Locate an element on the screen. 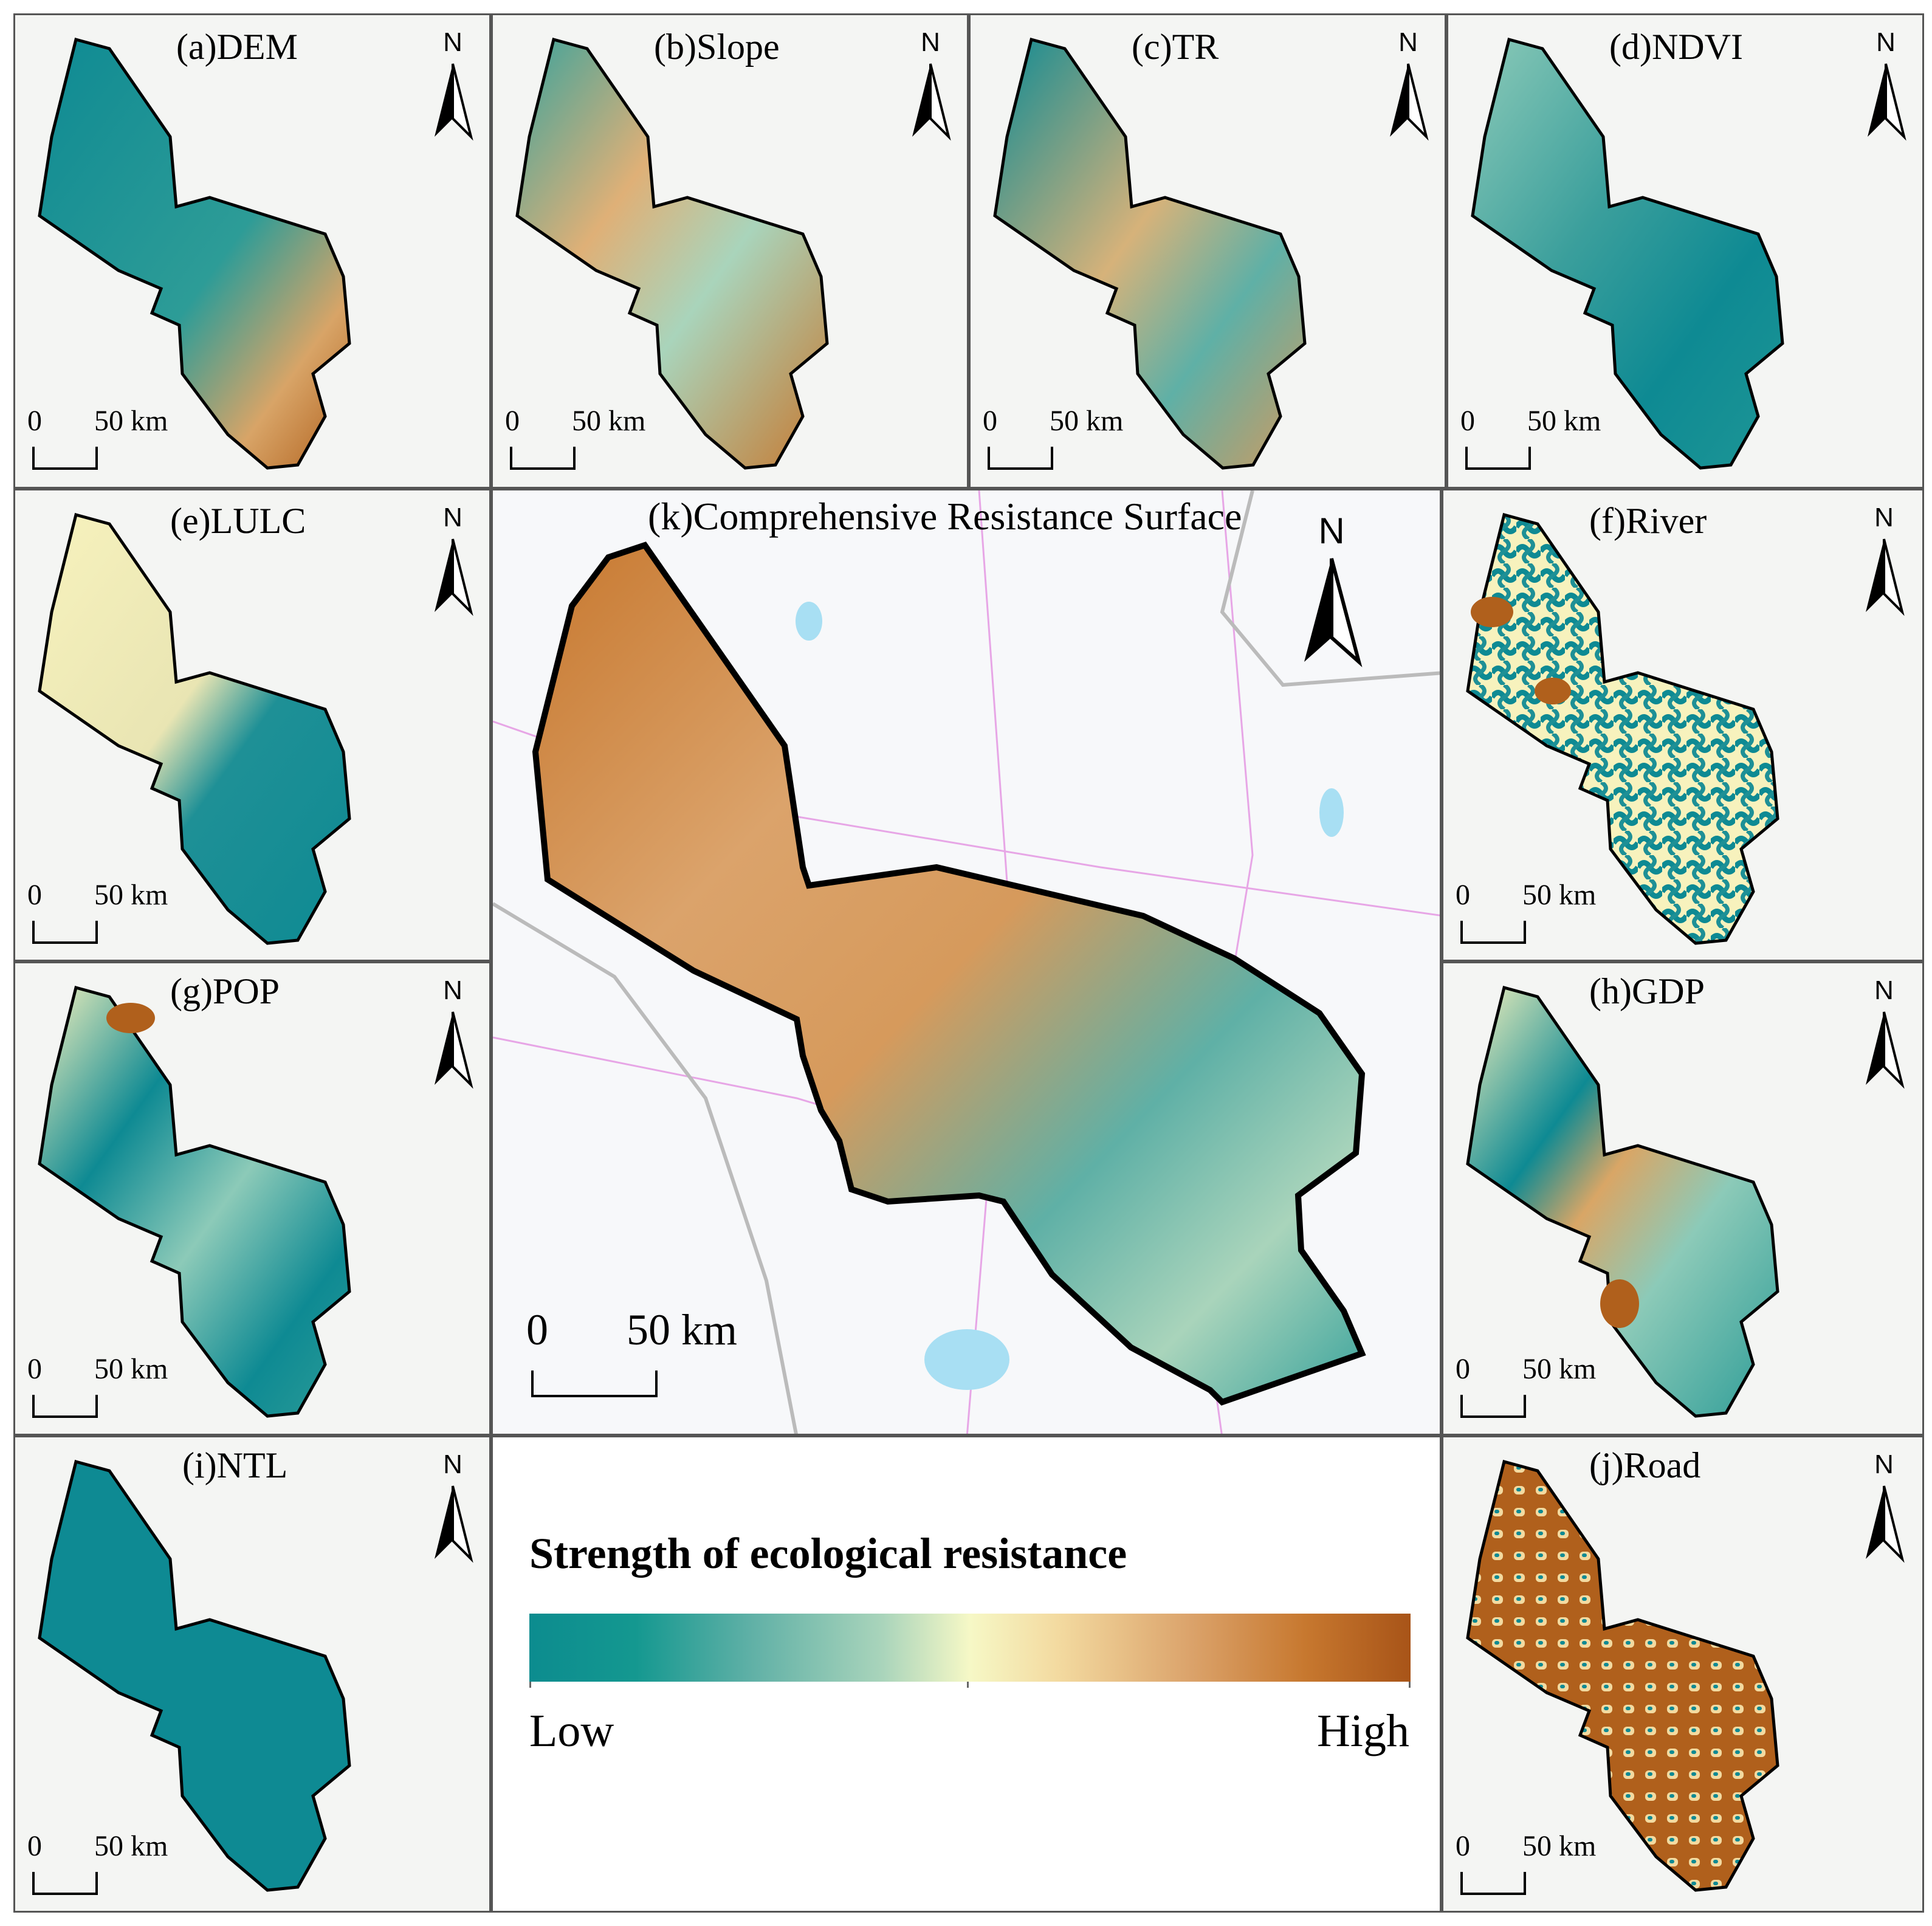 The width and height of the screenshot is (1932, 1926). panel-title: (a)DEM is located at coordinates (237, 47).